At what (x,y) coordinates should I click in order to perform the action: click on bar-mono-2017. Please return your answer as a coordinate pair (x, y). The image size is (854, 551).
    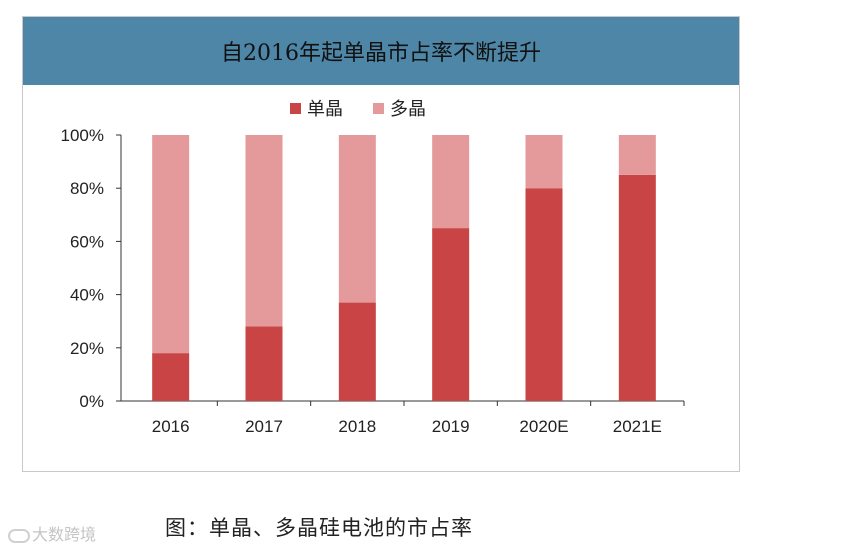
    Looking at the image, I should click on (264, 363).